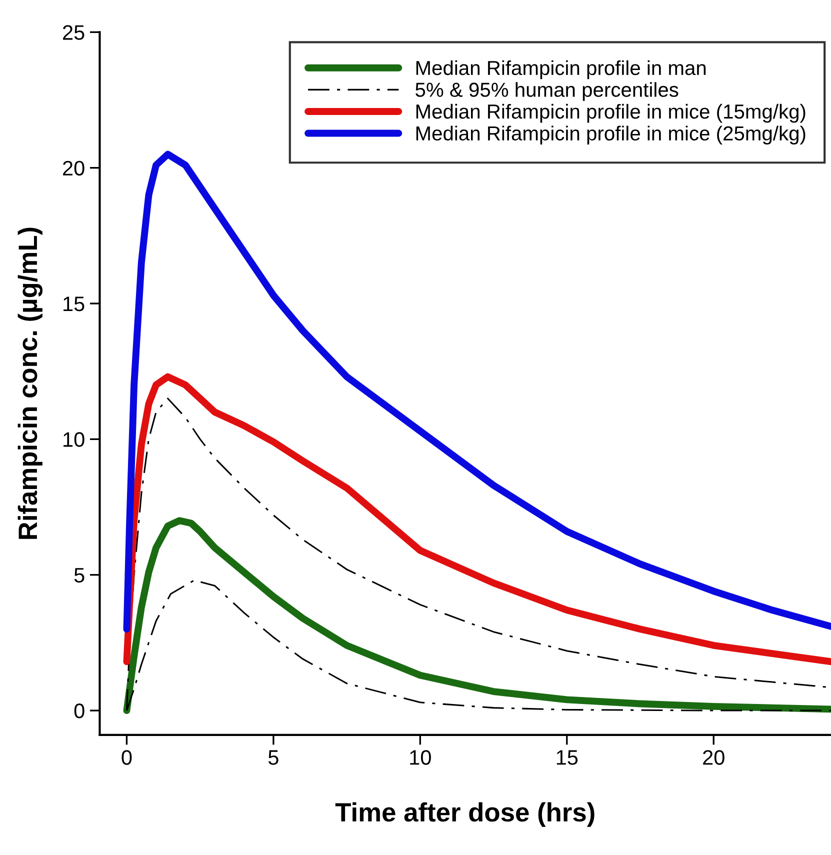  Describe the element at coordinates (547, 91) in the screenshot. I see `legend-label: 5% & 95% human percentiles` at that location.